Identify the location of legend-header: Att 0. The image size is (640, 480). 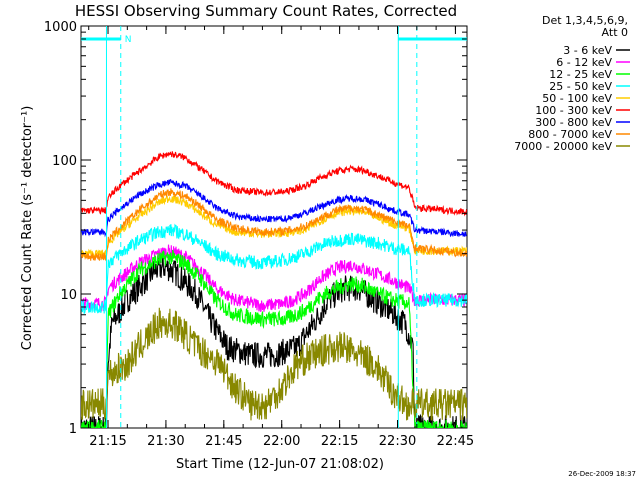
(615, 32).